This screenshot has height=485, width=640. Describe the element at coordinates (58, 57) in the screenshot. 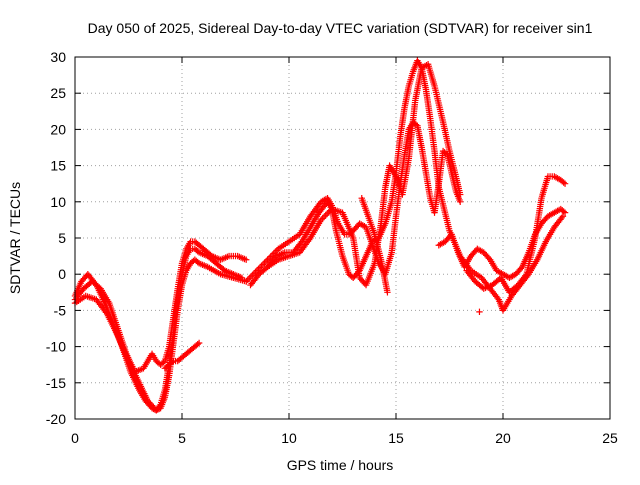

I see `y-tick-label: 30` at that location.